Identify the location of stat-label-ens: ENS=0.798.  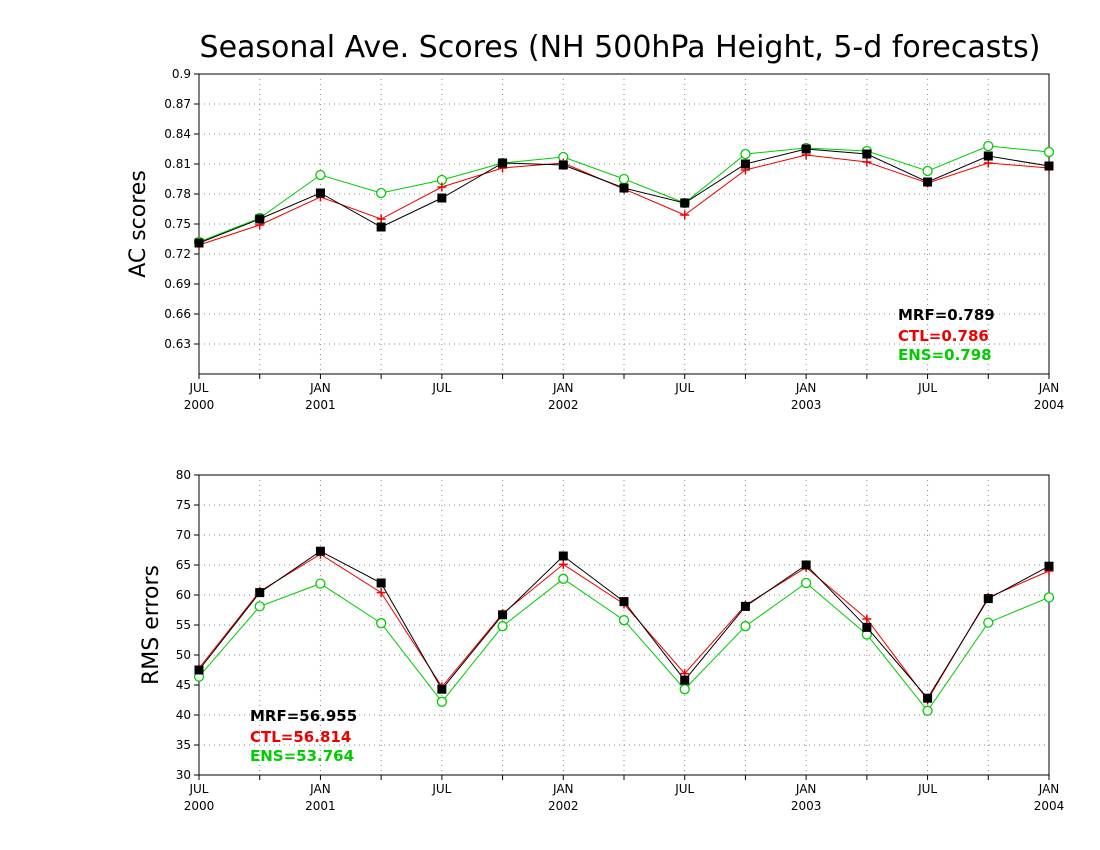
(945, 355).